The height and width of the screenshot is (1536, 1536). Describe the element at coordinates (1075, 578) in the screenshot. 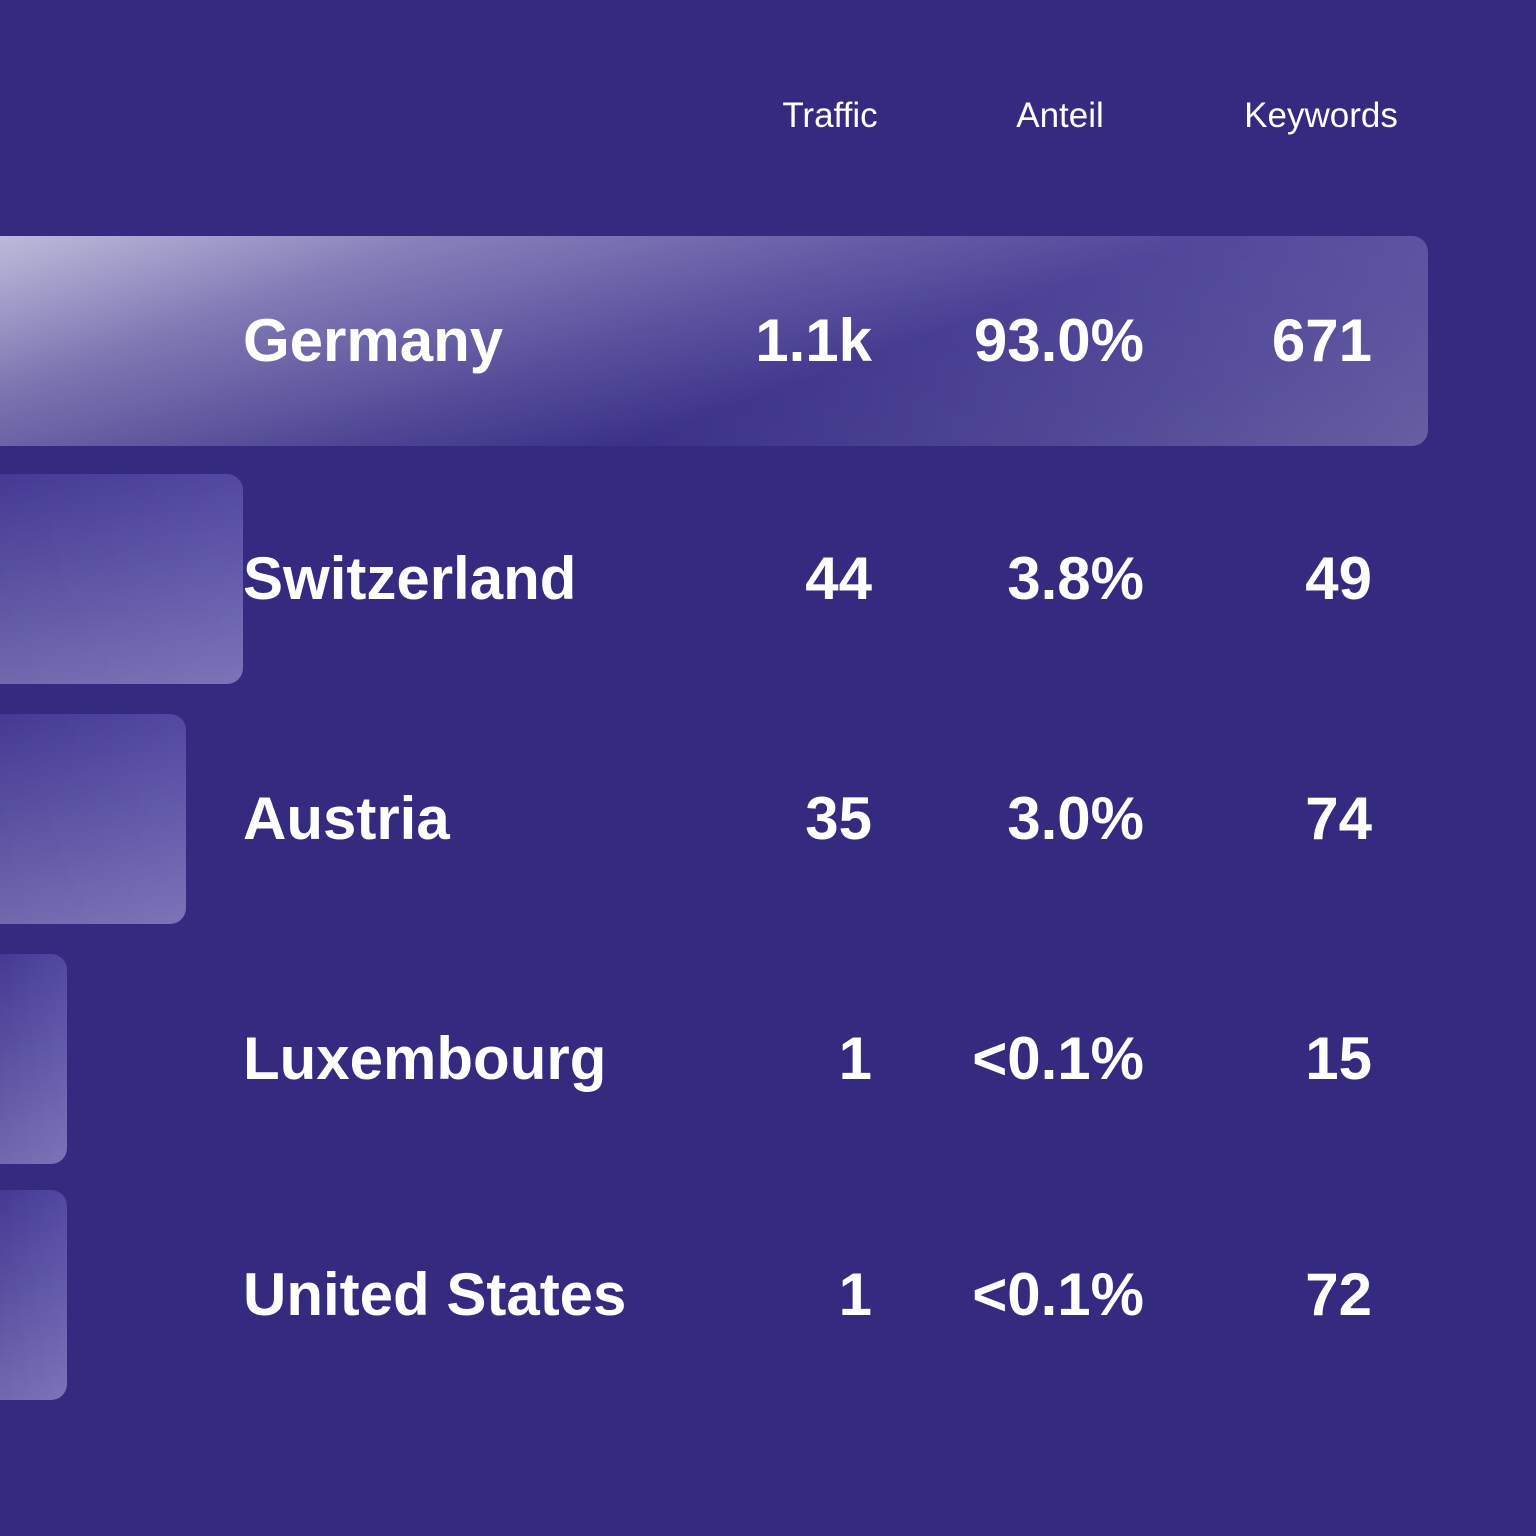

I see `anteil-value: 3.8%` at that location.